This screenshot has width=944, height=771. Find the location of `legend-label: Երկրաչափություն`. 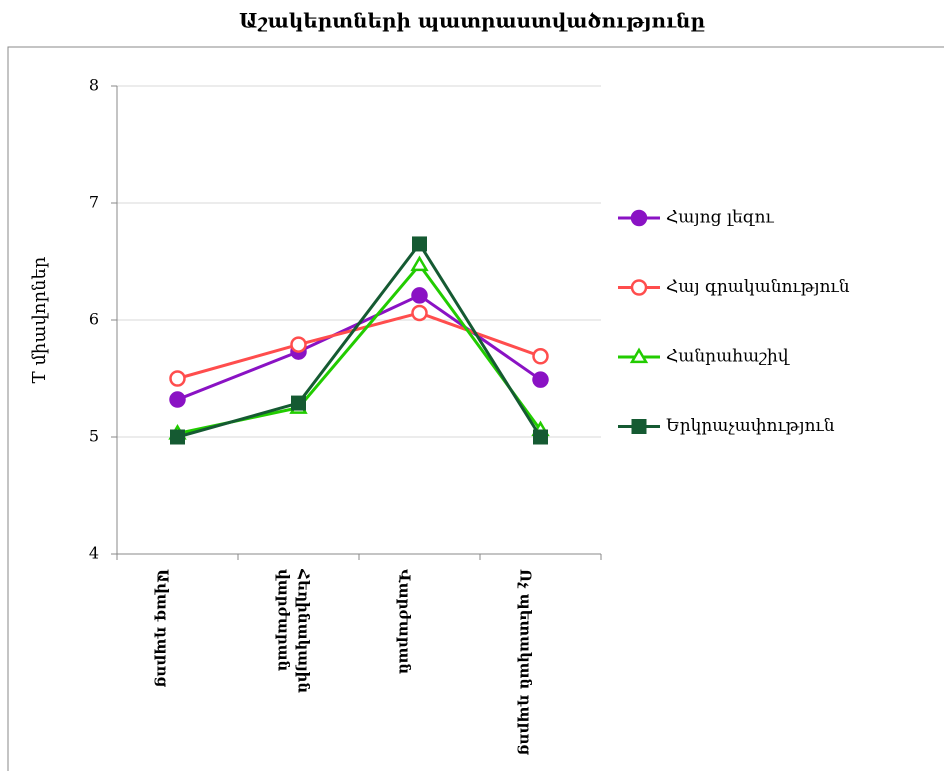

legend-label: Երկրաչափություն is located at coordinates (750, 426).